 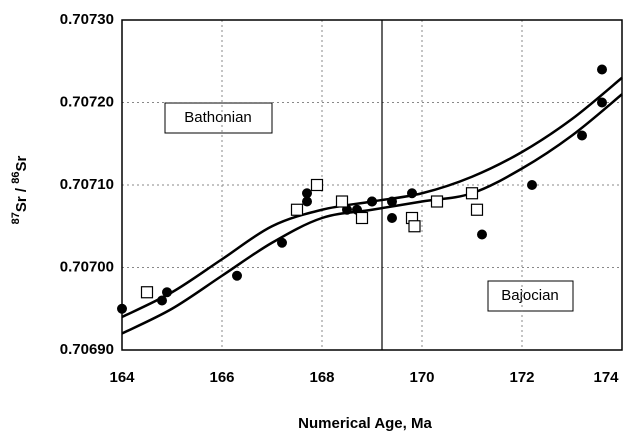 What do you see at coordinates (606, 377) in the screenshot?
I see `x-tick-label: 174` at bounding box center [606, 377].